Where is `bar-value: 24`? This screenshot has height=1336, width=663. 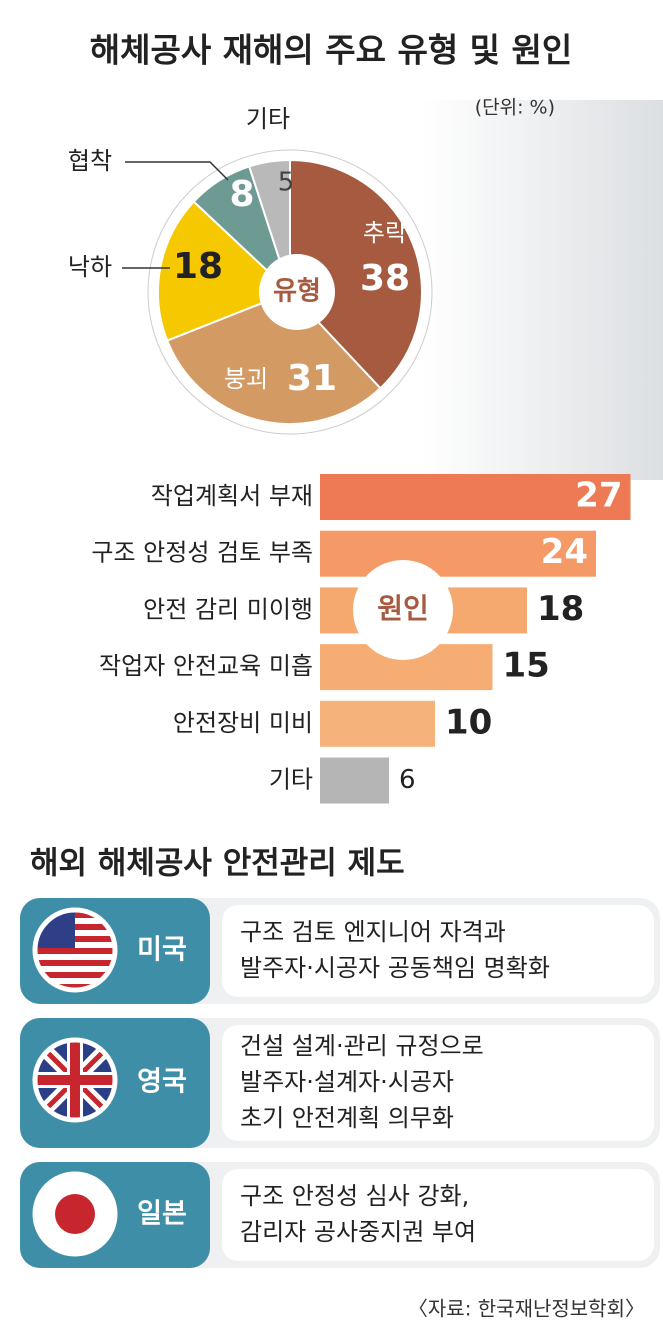
bar-value: 24 is located at coordinates (564, 552).